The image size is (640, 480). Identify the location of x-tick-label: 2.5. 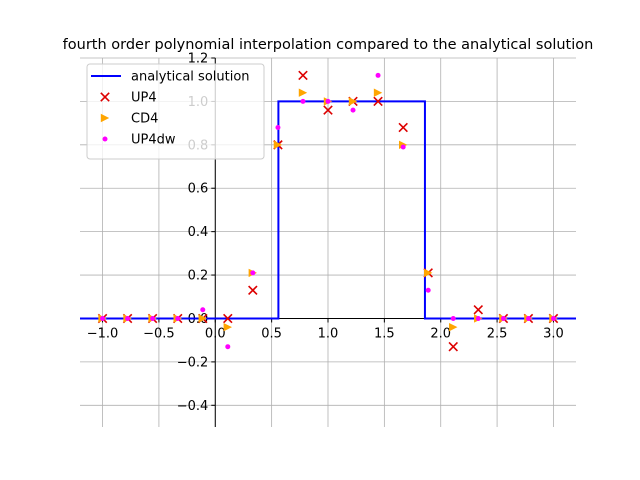
(497, 333).